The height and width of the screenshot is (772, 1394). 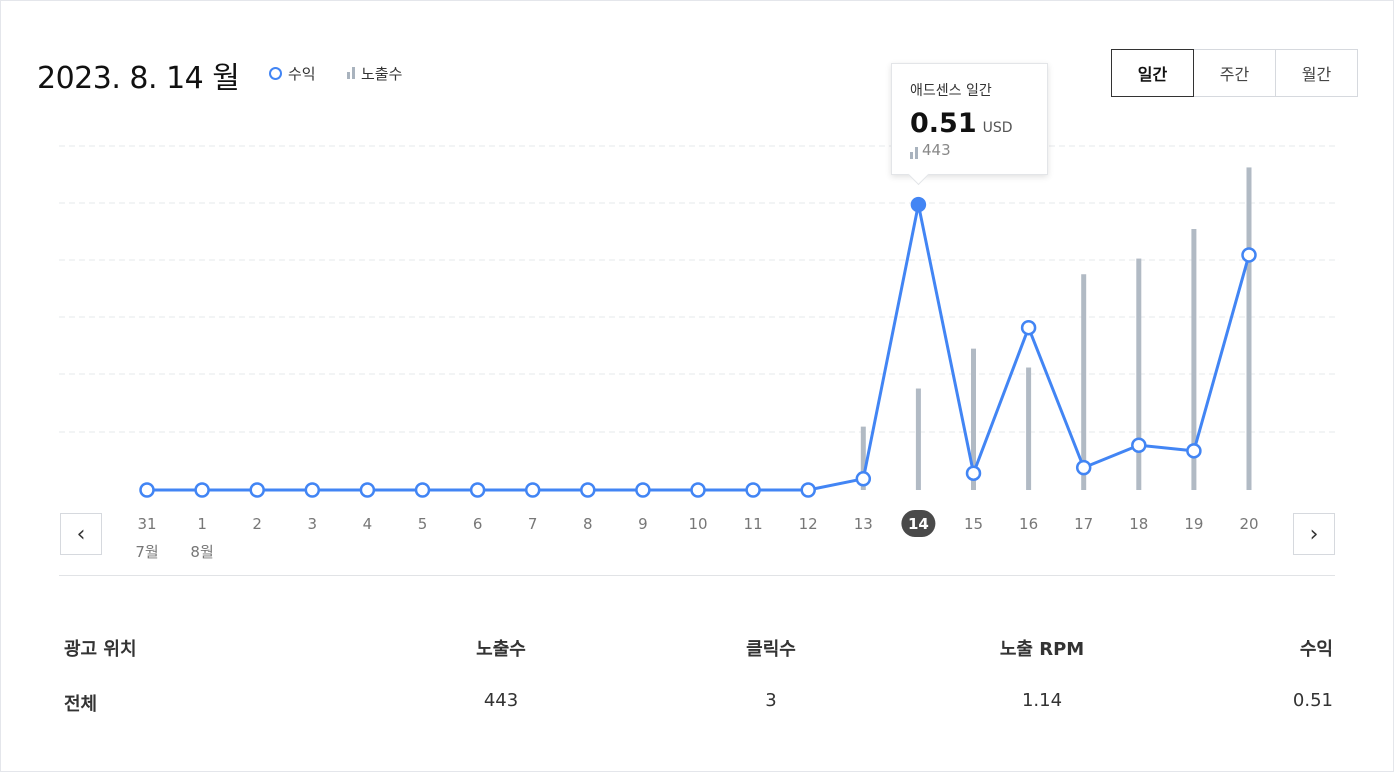 I want to click on legend-revenue-label: 수익, so click(x=302, y=73).